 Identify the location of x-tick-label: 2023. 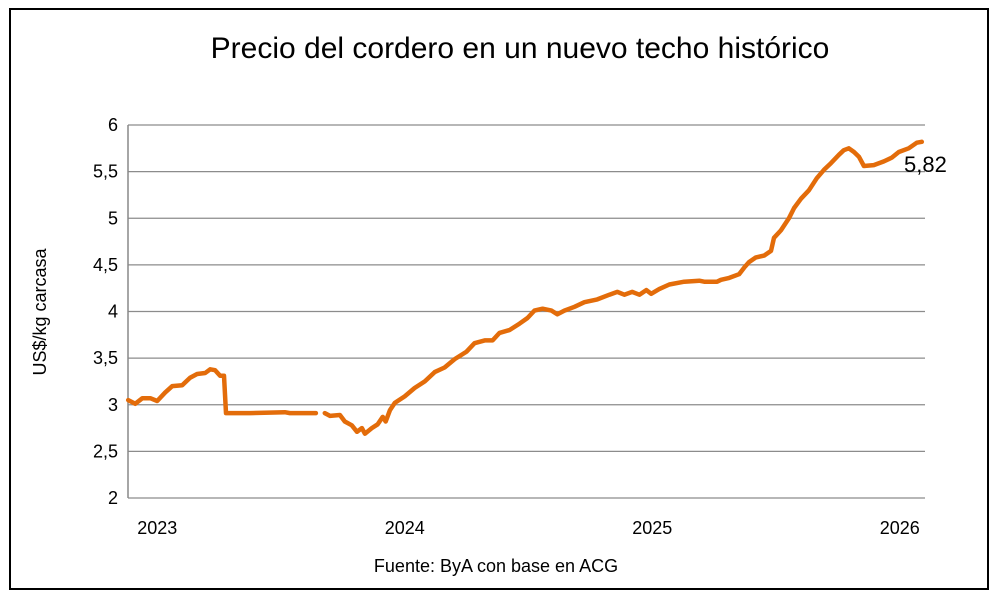
(157, 528).